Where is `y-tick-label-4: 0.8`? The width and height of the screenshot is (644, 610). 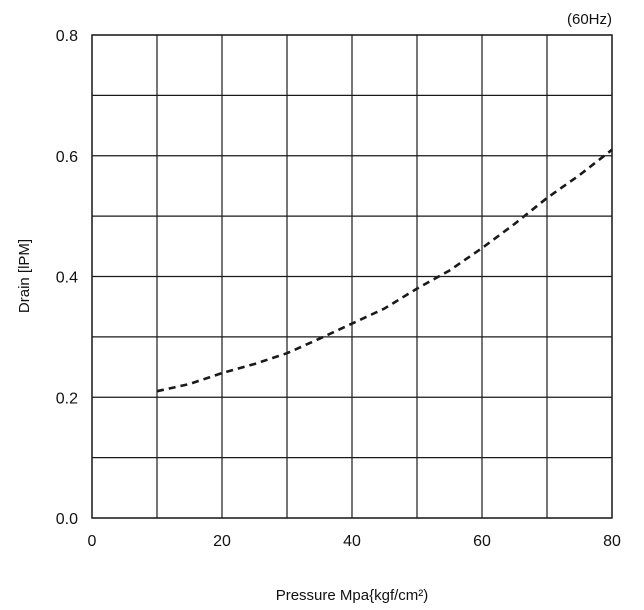 y-tick-label-4: 0.8 is located at coordinates (67, 36).